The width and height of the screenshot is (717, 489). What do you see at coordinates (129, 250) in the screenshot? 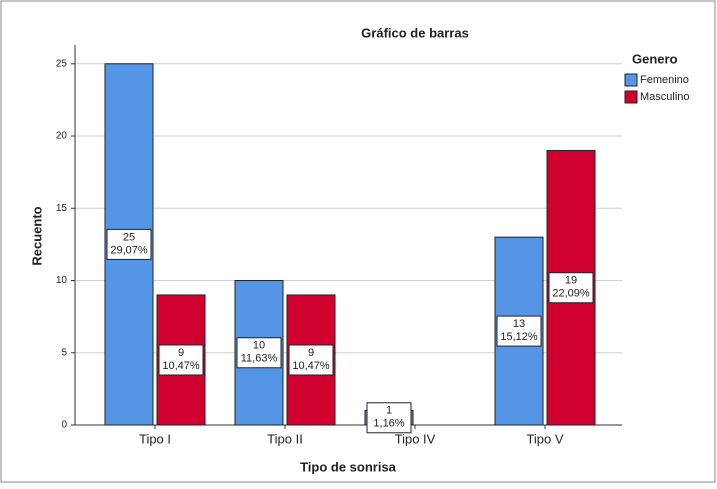
I see `data-label-percent: 29,07%` at bounding box center [129, 250].